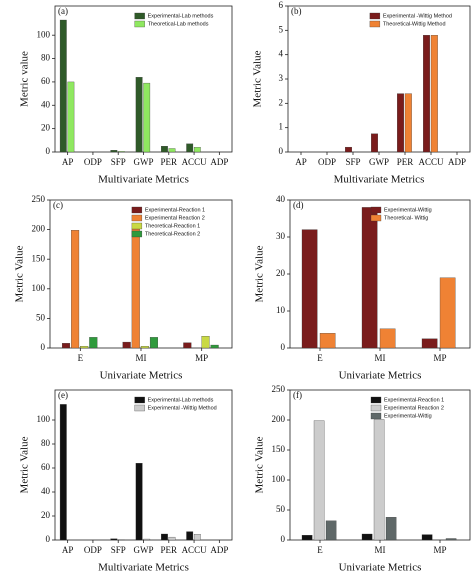 The height and width of the screenshot is (578, 474). Describe the element at coordinates (279, 479) in the screenshot. I see `y-tick-label: 100` at that location.